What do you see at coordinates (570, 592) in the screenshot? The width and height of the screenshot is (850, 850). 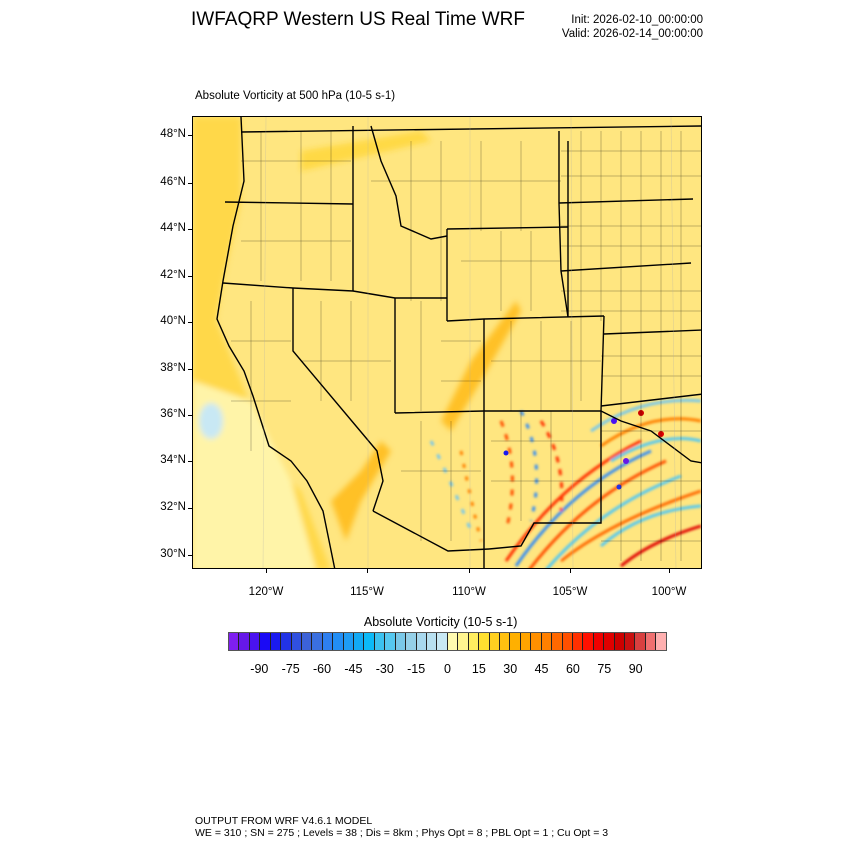 I see `lon-label: 105°W` at bounding box center [570, 592].